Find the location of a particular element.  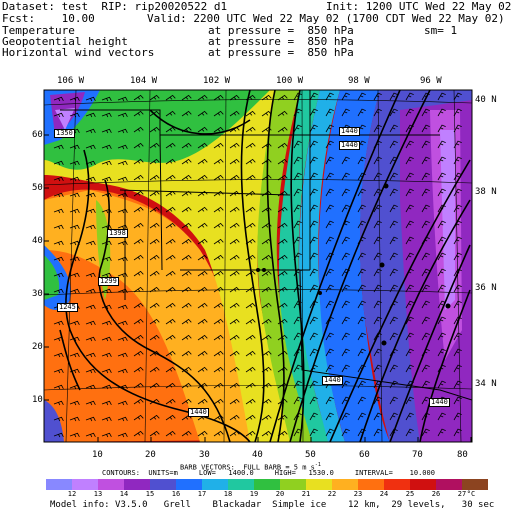

field-pressure-height: at pressure = 850 hPa is located at coordinates (281, 41).